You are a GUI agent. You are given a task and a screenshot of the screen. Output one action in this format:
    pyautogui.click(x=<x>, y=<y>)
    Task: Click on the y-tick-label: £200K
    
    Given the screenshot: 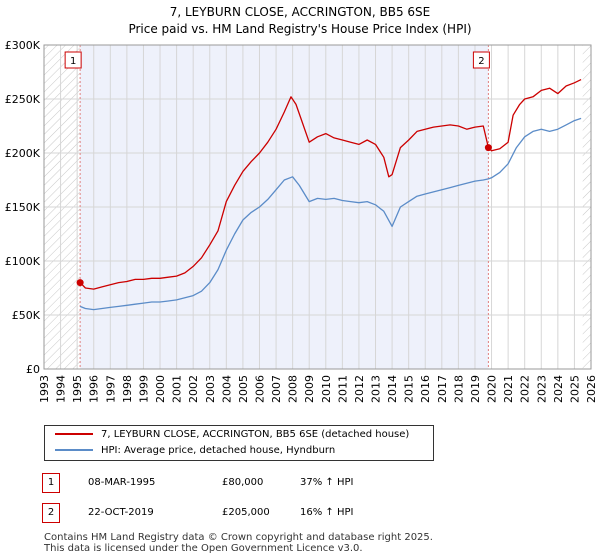 What is the action you would take?
    pyautogui.click(x=23, y=153)
    